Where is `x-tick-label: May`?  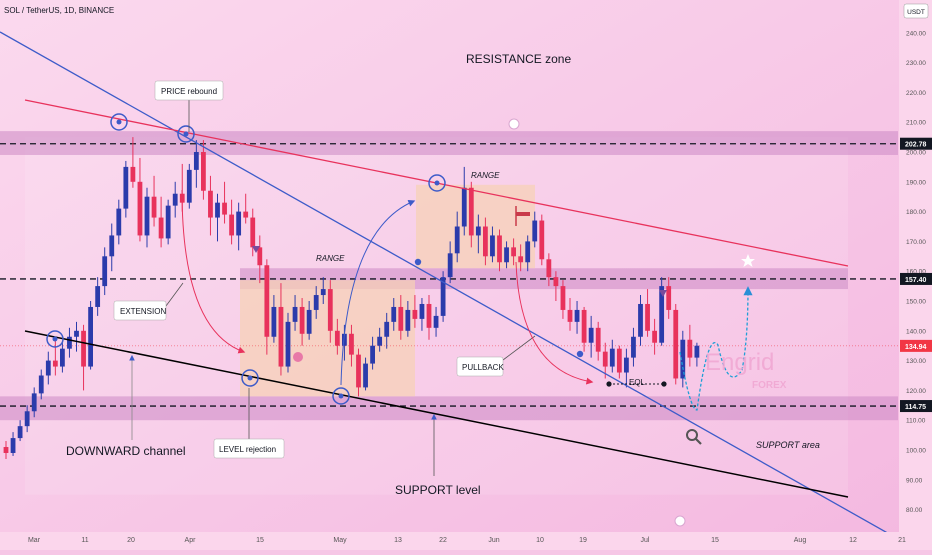 x-tick-label: May is located at coordinates (340, 540).